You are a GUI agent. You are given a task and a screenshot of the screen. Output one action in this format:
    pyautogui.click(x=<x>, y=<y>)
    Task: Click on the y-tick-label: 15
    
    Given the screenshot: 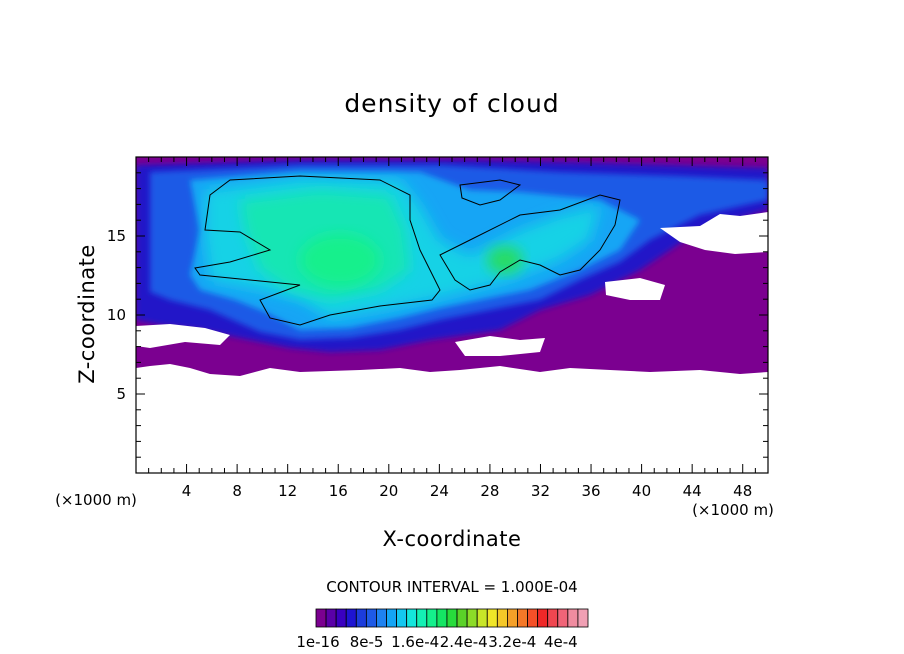 What is the action you would take?
    pyautogui.click(x=116, y=236)
    